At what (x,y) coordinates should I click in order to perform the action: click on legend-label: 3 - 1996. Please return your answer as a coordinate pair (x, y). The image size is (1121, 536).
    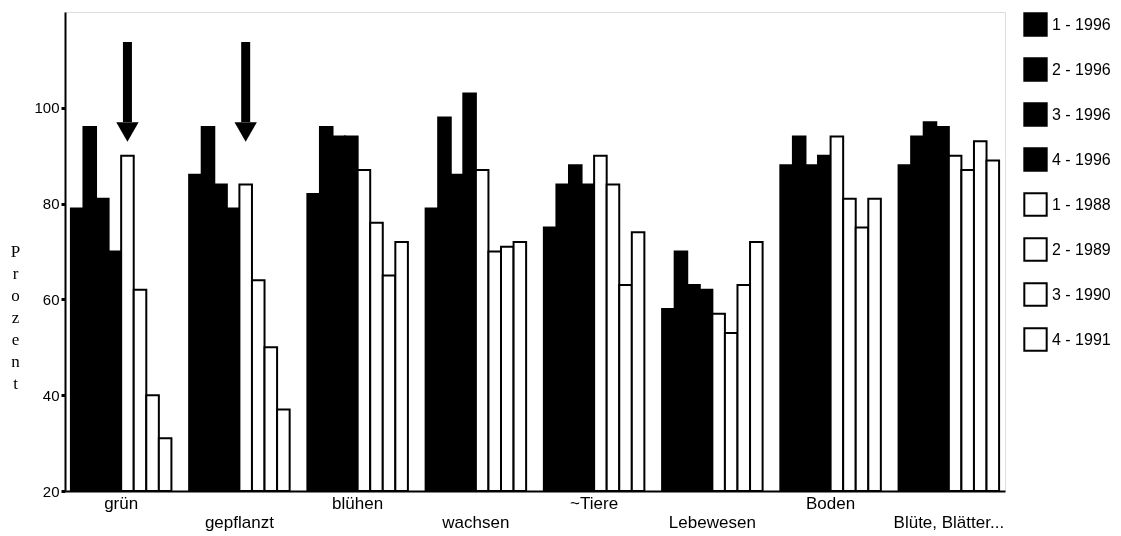
    Looking at the image, I should click on (1081, 114).